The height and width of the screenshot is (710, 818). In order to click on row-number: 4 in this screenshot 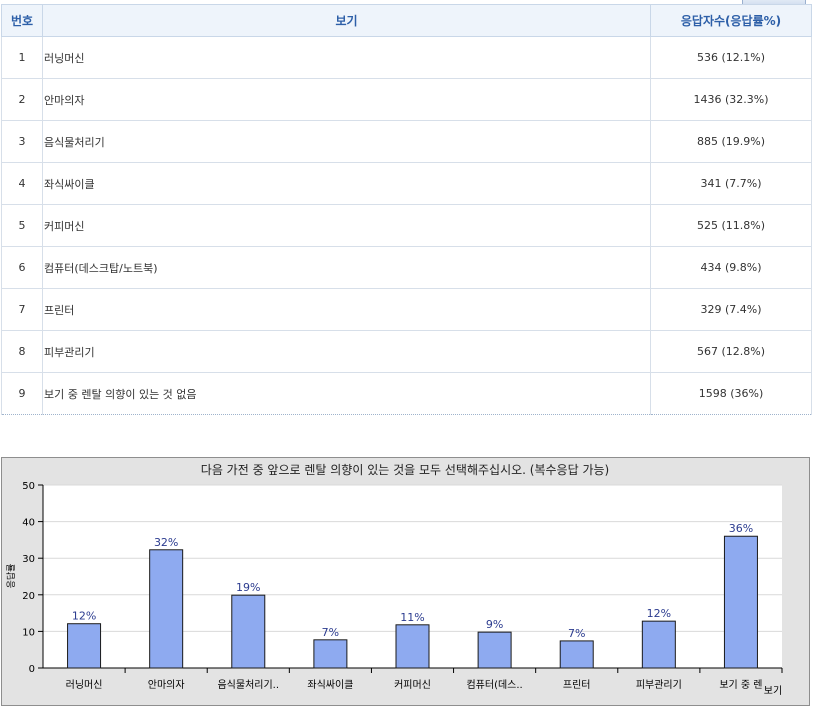, I will do `click(22, 183)`.